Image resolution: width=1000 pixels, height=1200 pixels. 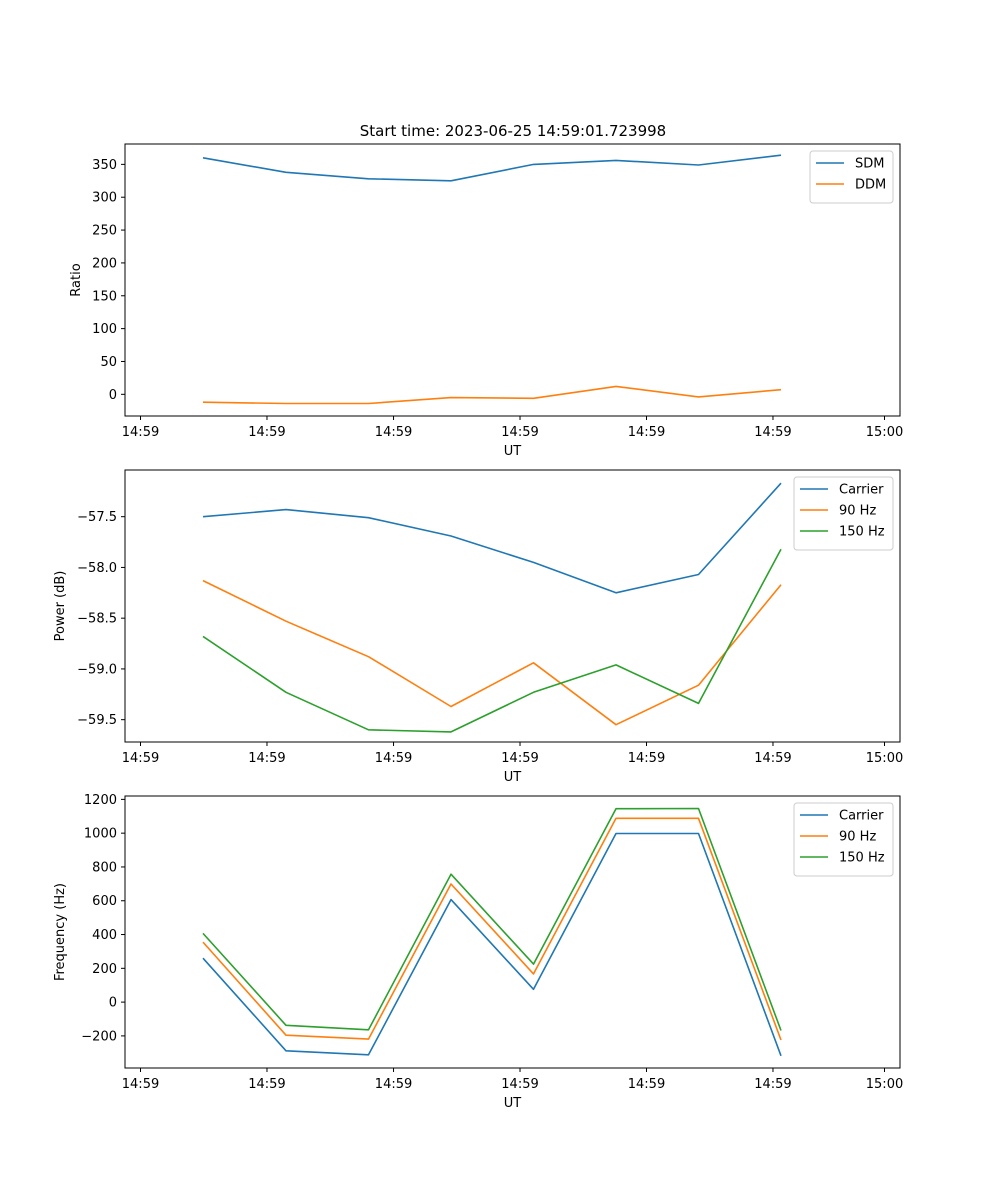 I want to click on legend: SDM DDM, so click(x=851, y=177).